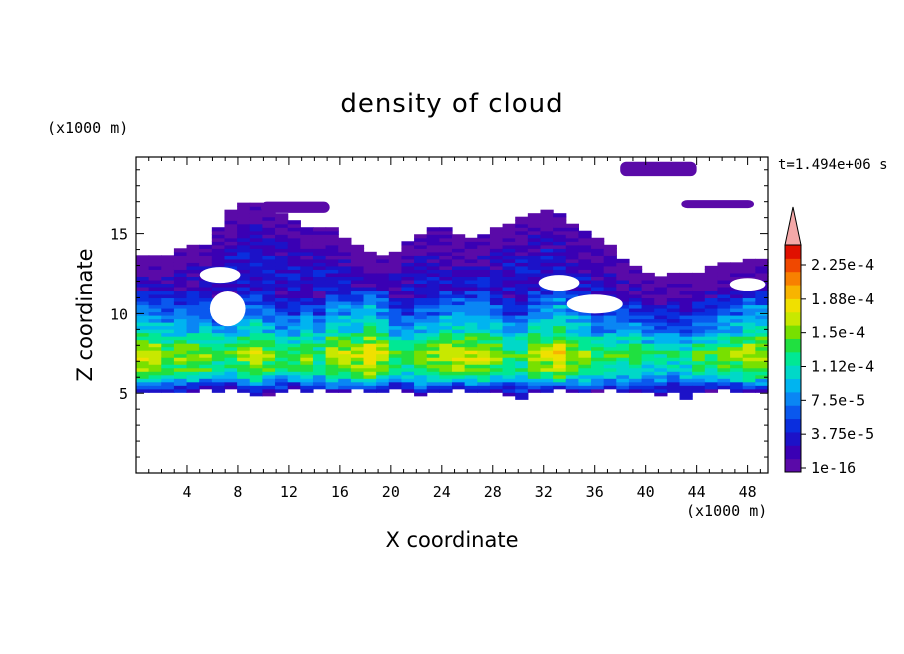 Image resolution: width=904 pixels, height=654 pixels. Describe the element at coordinates (793, 372) in the screenshot. I see `colorbar-swatch` at that location.